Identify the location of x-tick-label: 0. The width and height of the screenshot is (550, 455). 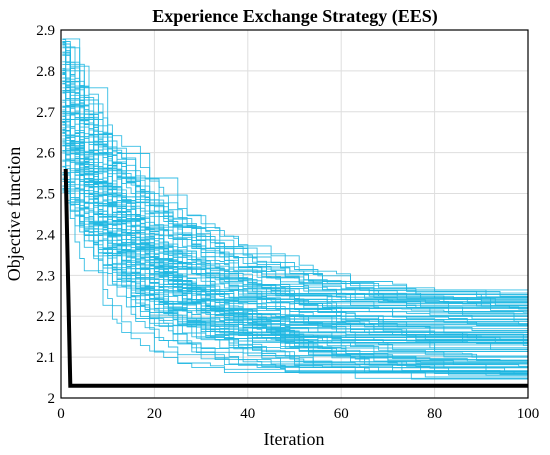
(61, 414).